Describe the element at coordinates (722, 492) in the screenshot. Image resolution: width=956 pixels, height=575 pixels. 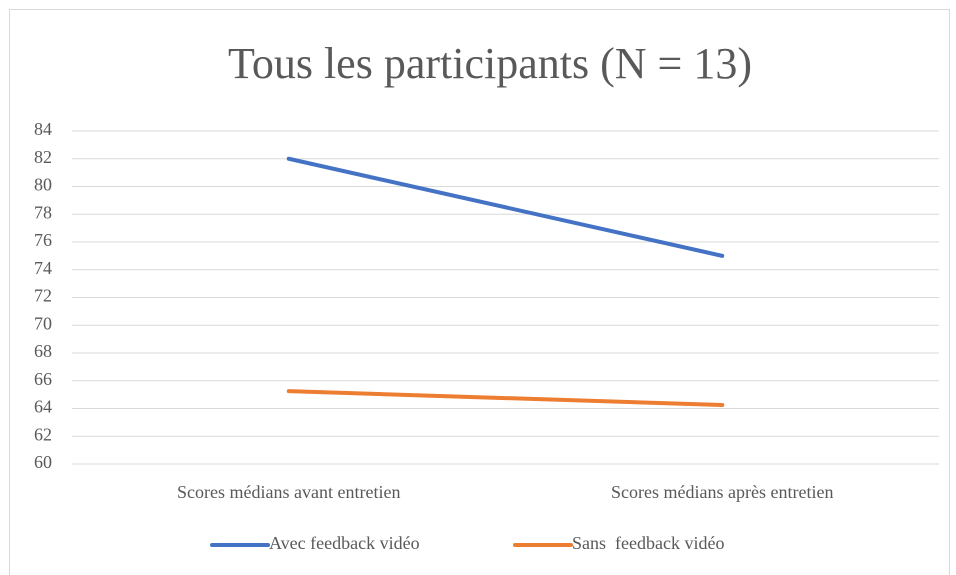
I see `x-tick-label: Scores médians après entretien` at that location.